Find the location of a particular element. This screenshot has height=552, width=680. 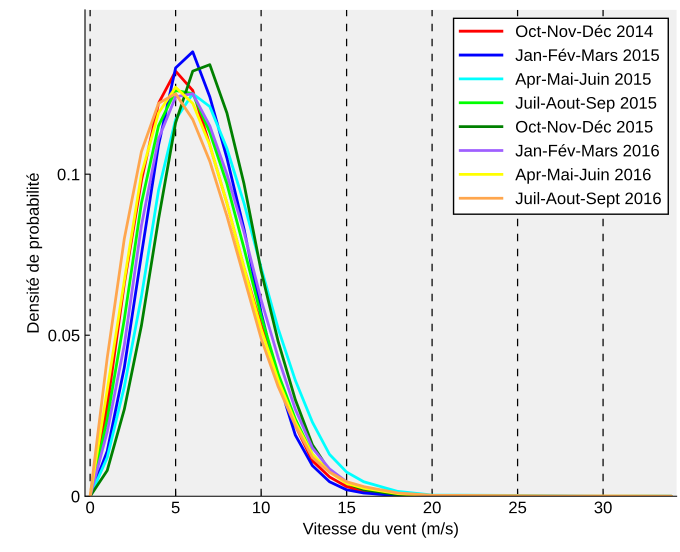

y-tick-label: 0.1 is located at coordinates (69, 174).